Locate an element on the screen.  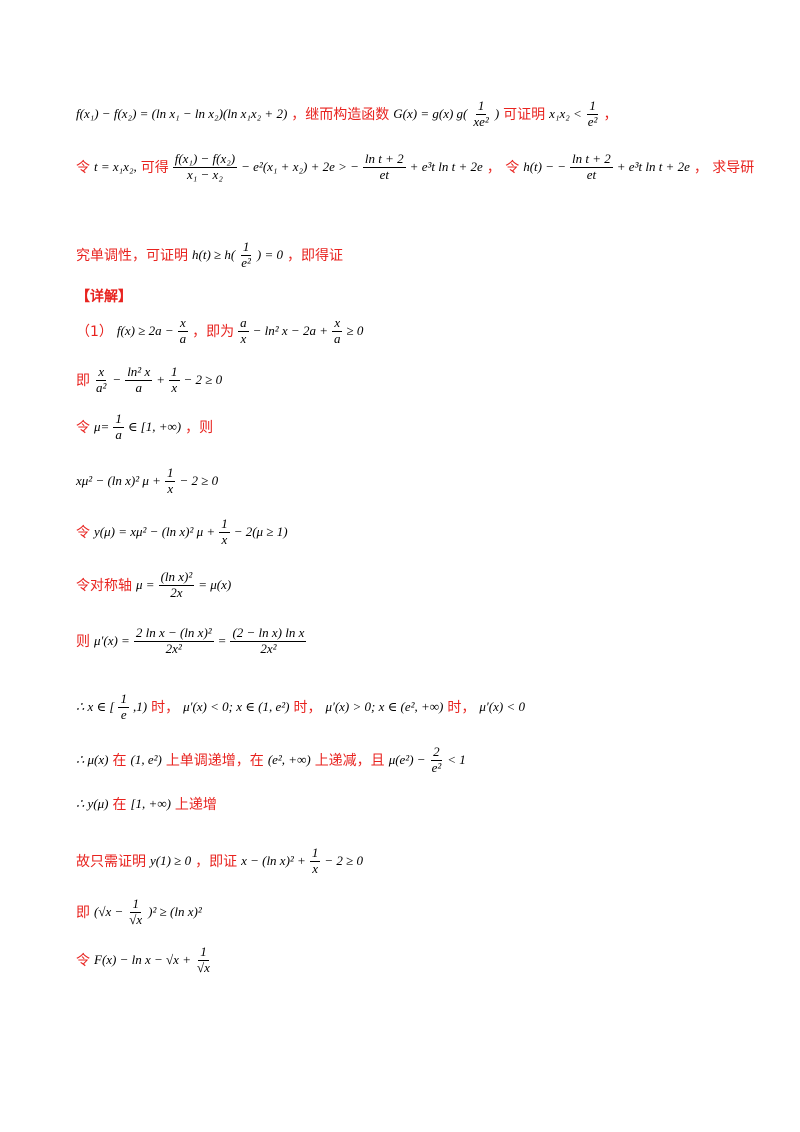
explanation-text: 究单调性，可证明 is located at coordinates (132, 256).